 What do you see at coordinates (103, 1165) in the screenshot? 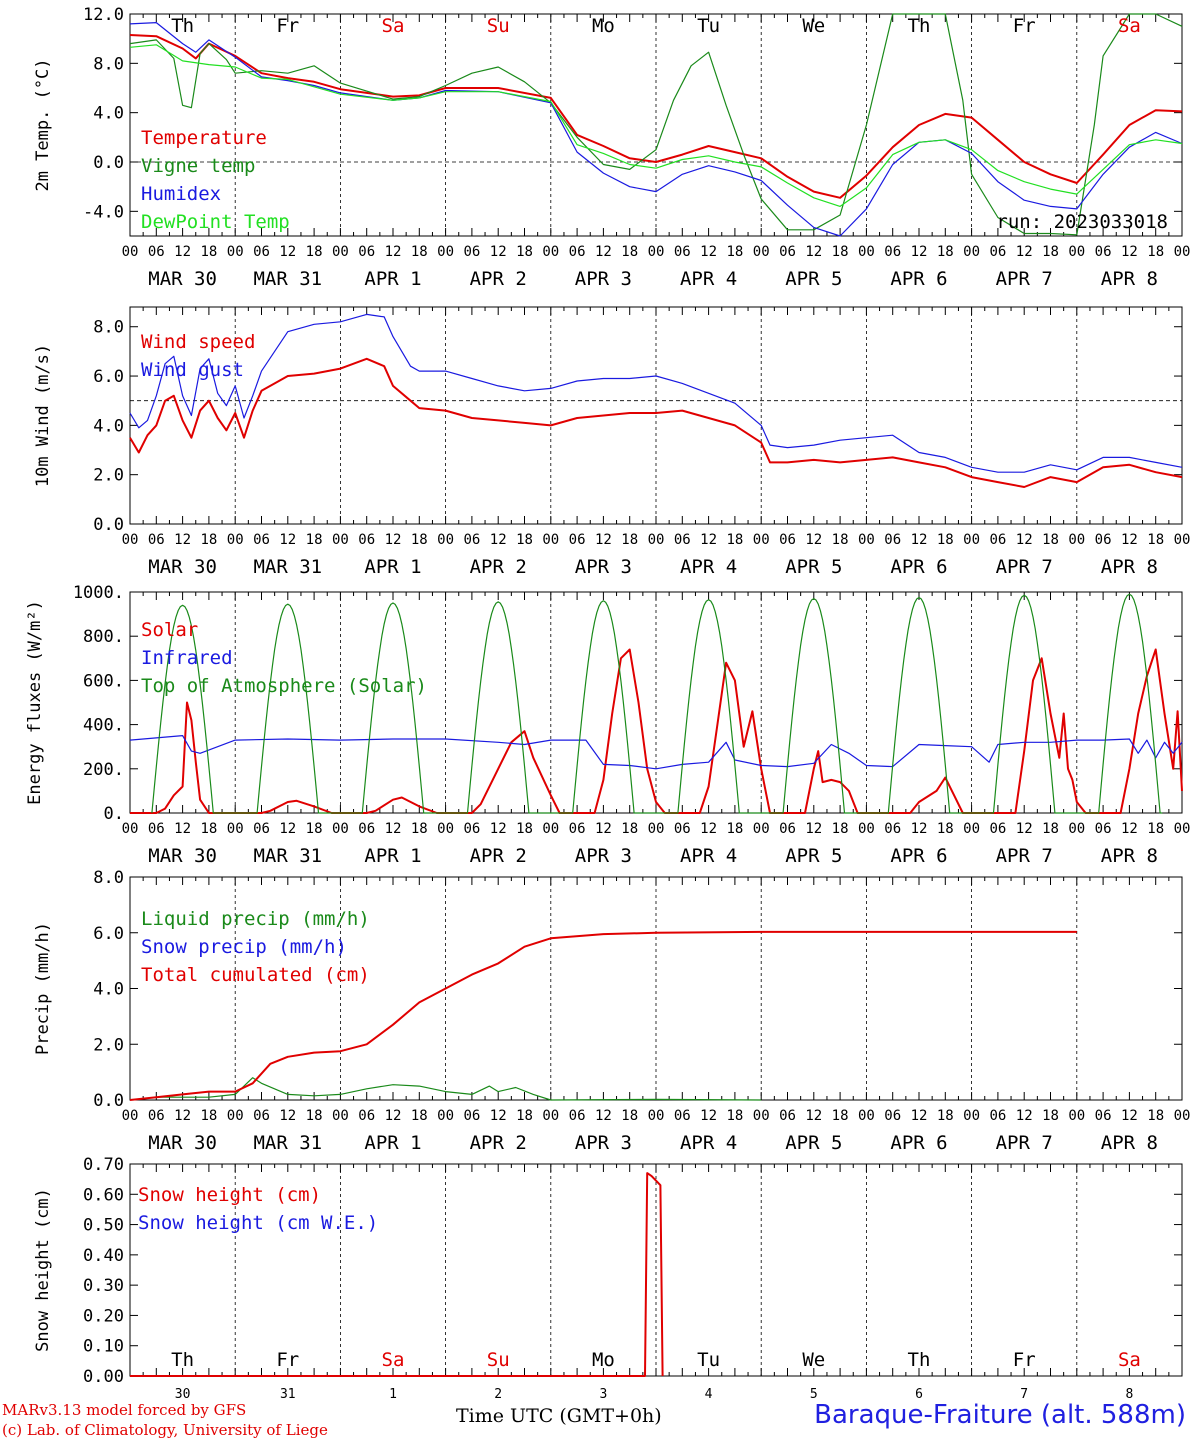
I see `y-tick-label: 0.70` at bounding box center [103, 1165].